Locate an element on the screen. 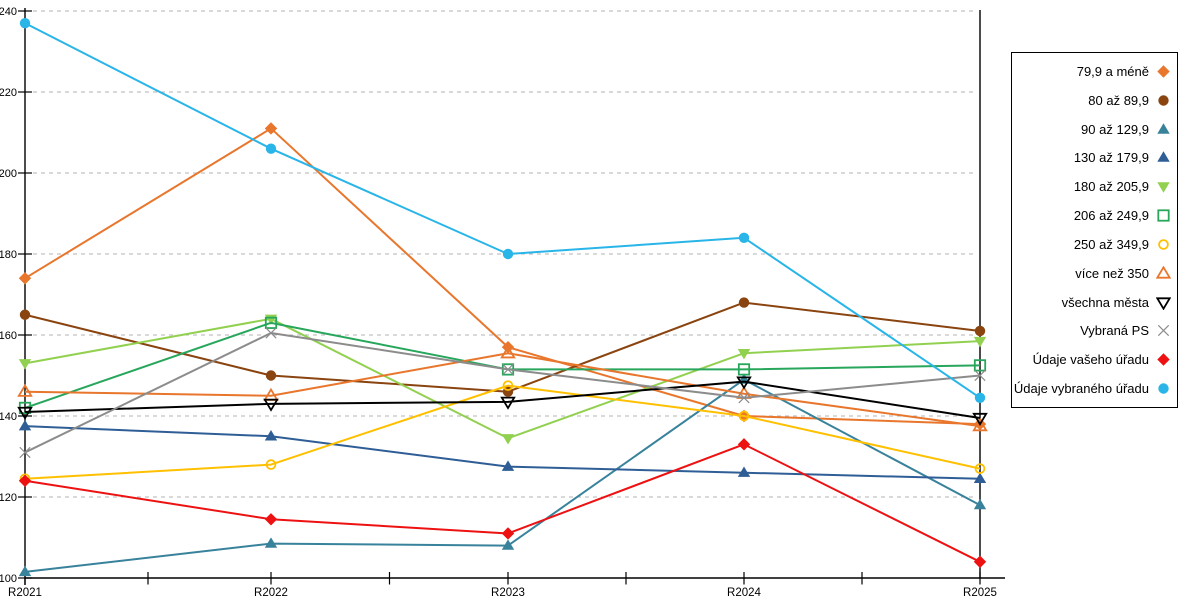 The image size is (1200, 600). legend-item-8: více než 350 is located at coordinates (1093, 273).